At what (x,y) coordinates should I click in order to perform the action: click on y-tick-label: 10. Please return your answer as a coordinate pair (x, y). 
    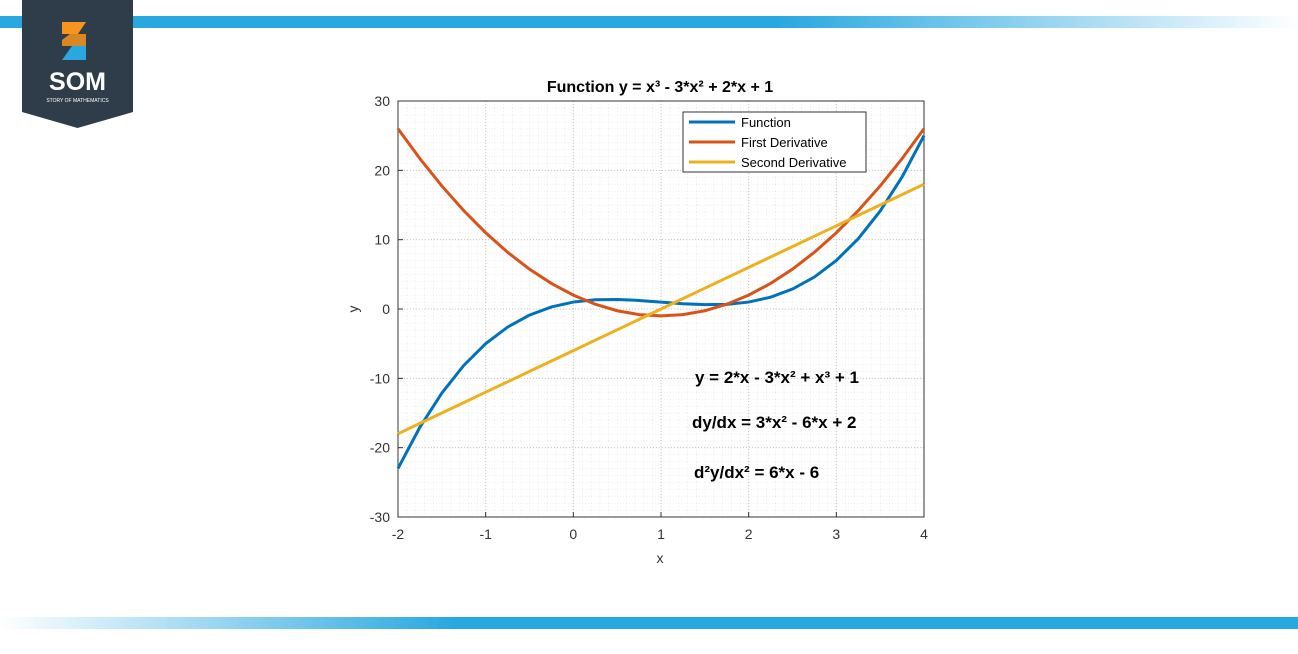
    Looking at the image, I should click on (382, 240).